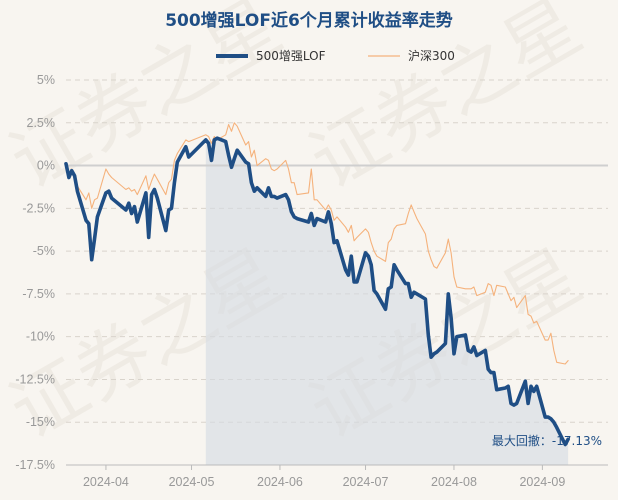 This screenshot has height=500, width=618. I want to click on chart-title: 500增强LOF近6个月累计收益率走势, so click(309, 20).